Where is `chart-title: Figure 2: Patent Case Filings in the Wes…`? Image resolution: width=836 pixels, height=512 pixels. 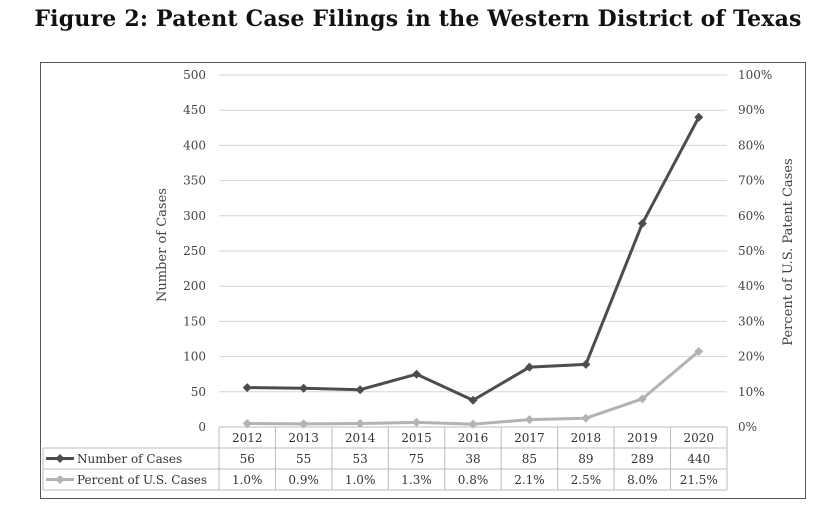
chart-title: Figure 2: Patent Case Filings in the Wes… is located at coordinates (418, 19).